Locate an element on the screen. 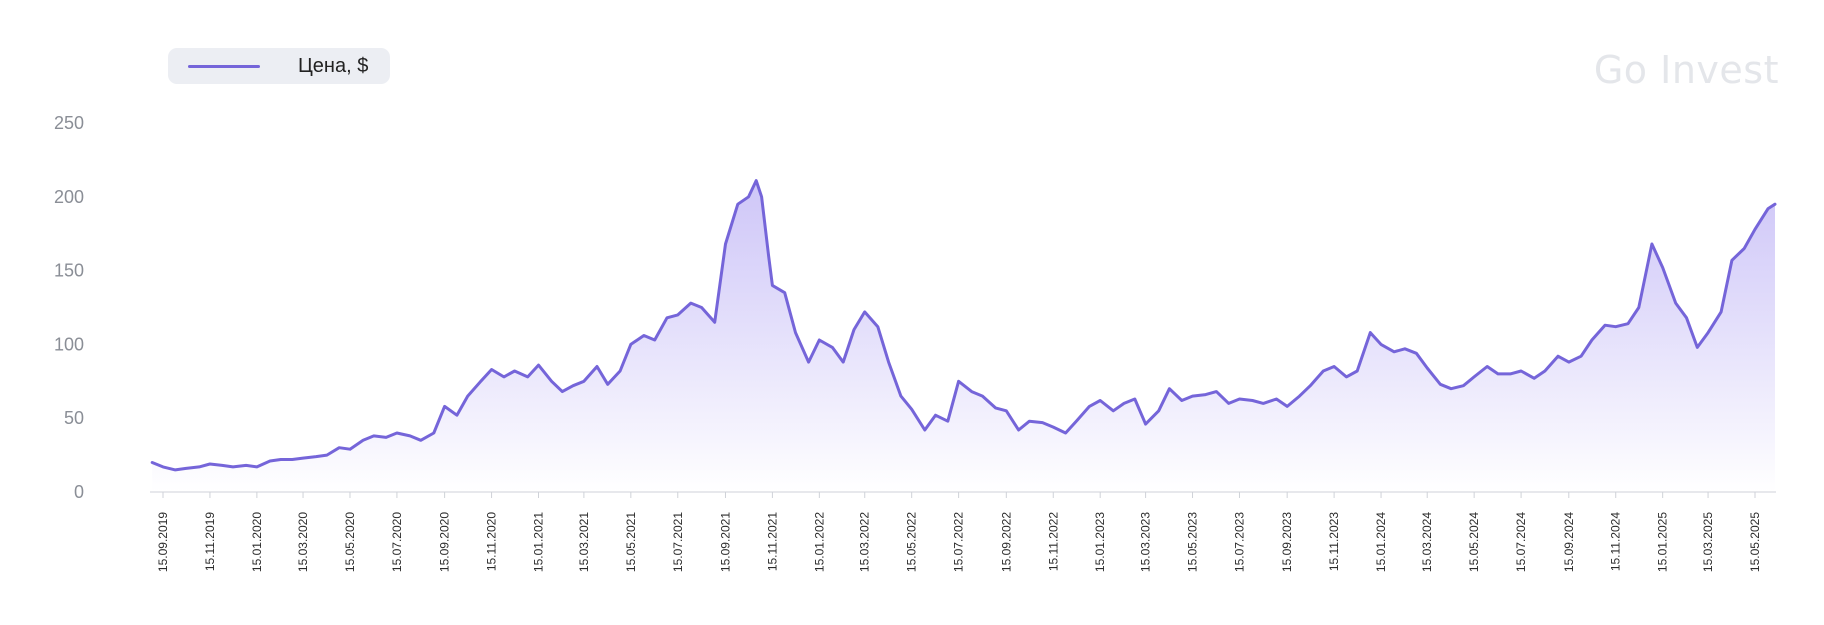  x-tick-label: 15.07.2022 is located at coordinates (959, 542).